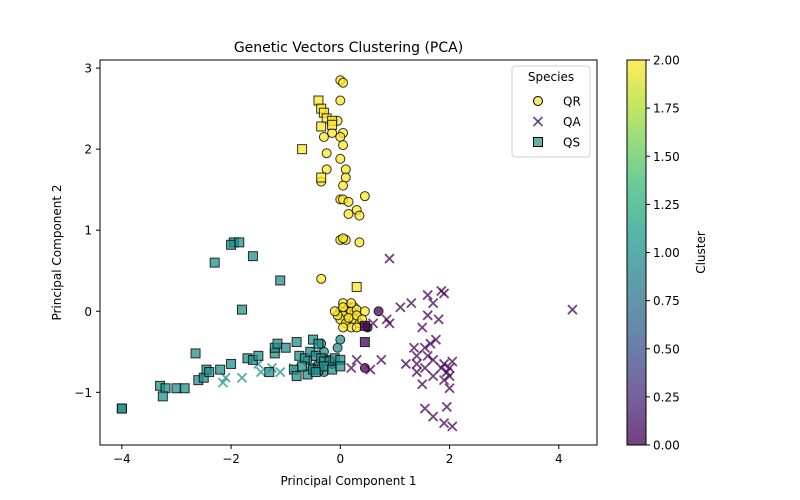  I want to click on y-tick-label: −1, so click(83, 393).